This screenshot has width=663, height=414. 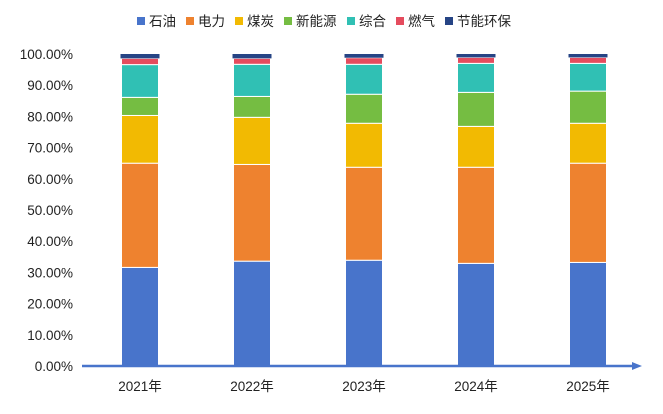 I want to click on x-tick-label: 2025年, so click(x=588, y=386).